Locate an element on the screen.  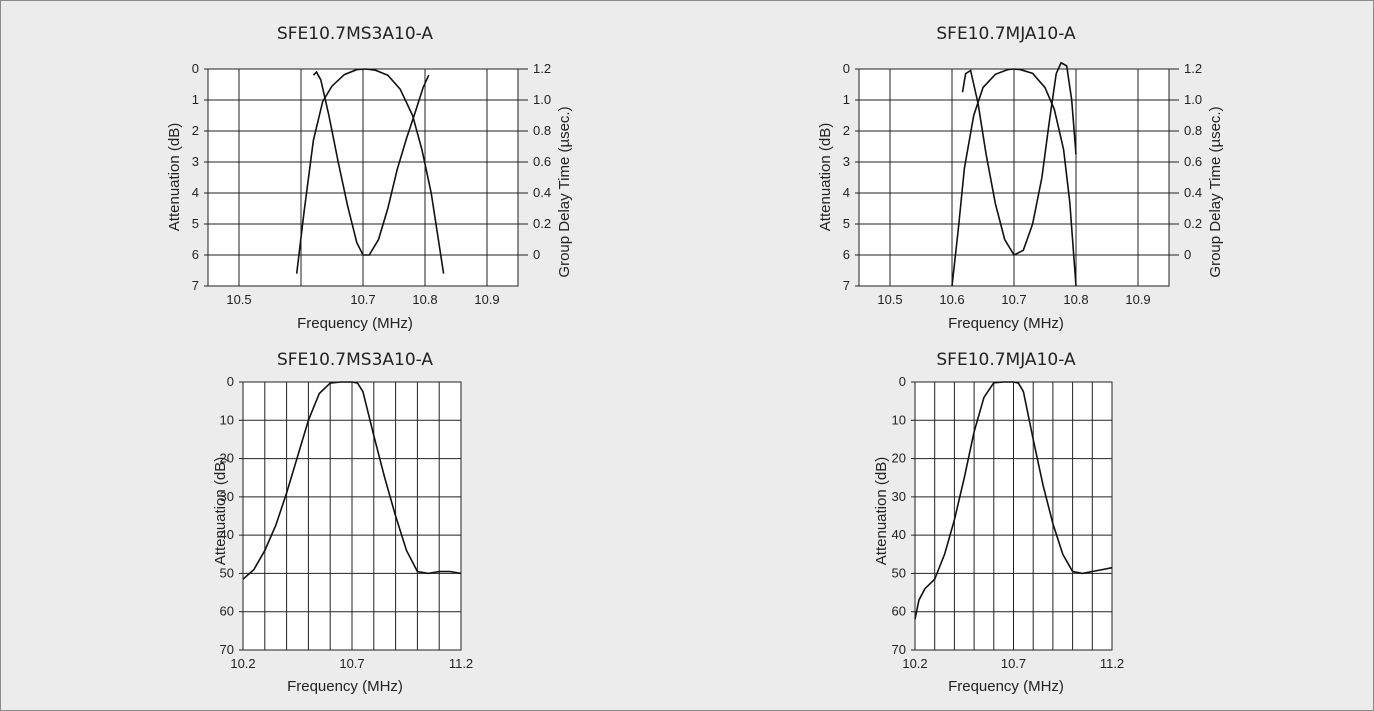
x-tick-label: 10.6 is located at coordinates (951, 299).